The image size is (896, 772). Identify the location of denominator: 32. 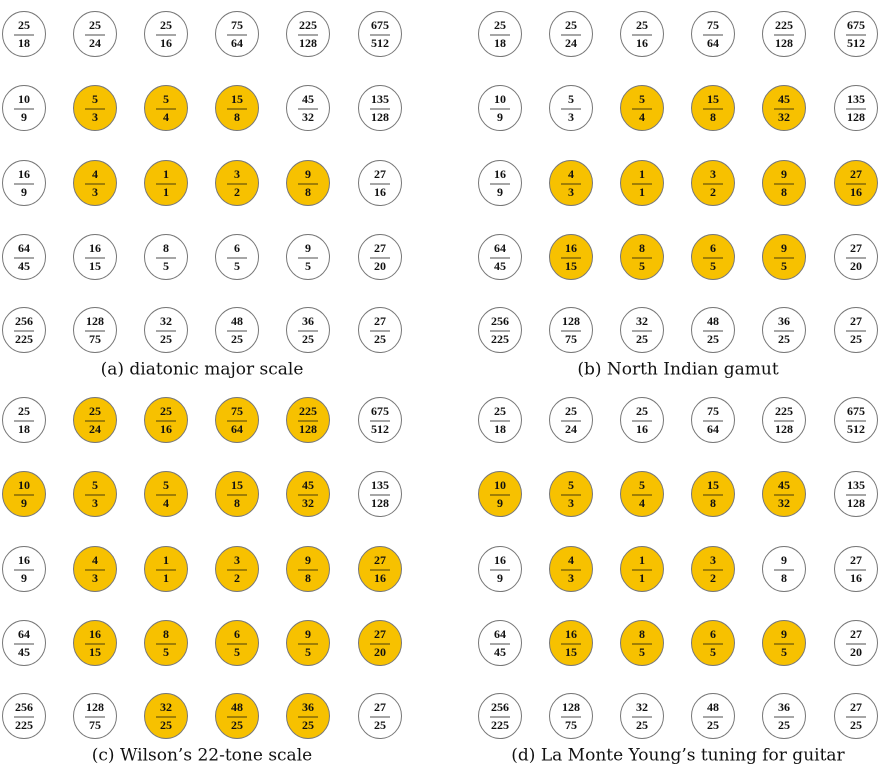
(784, 117).